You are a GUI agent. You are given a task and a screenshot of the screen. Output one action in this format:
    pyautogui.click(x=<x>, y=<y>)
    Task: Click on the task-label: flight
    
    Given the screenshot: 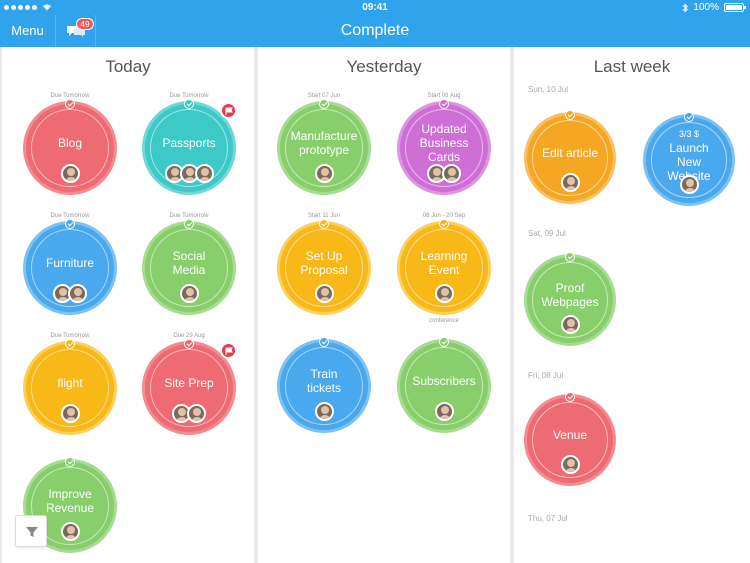 What is the action you would take?
    pyautogui.click(x=70, y=383)
    